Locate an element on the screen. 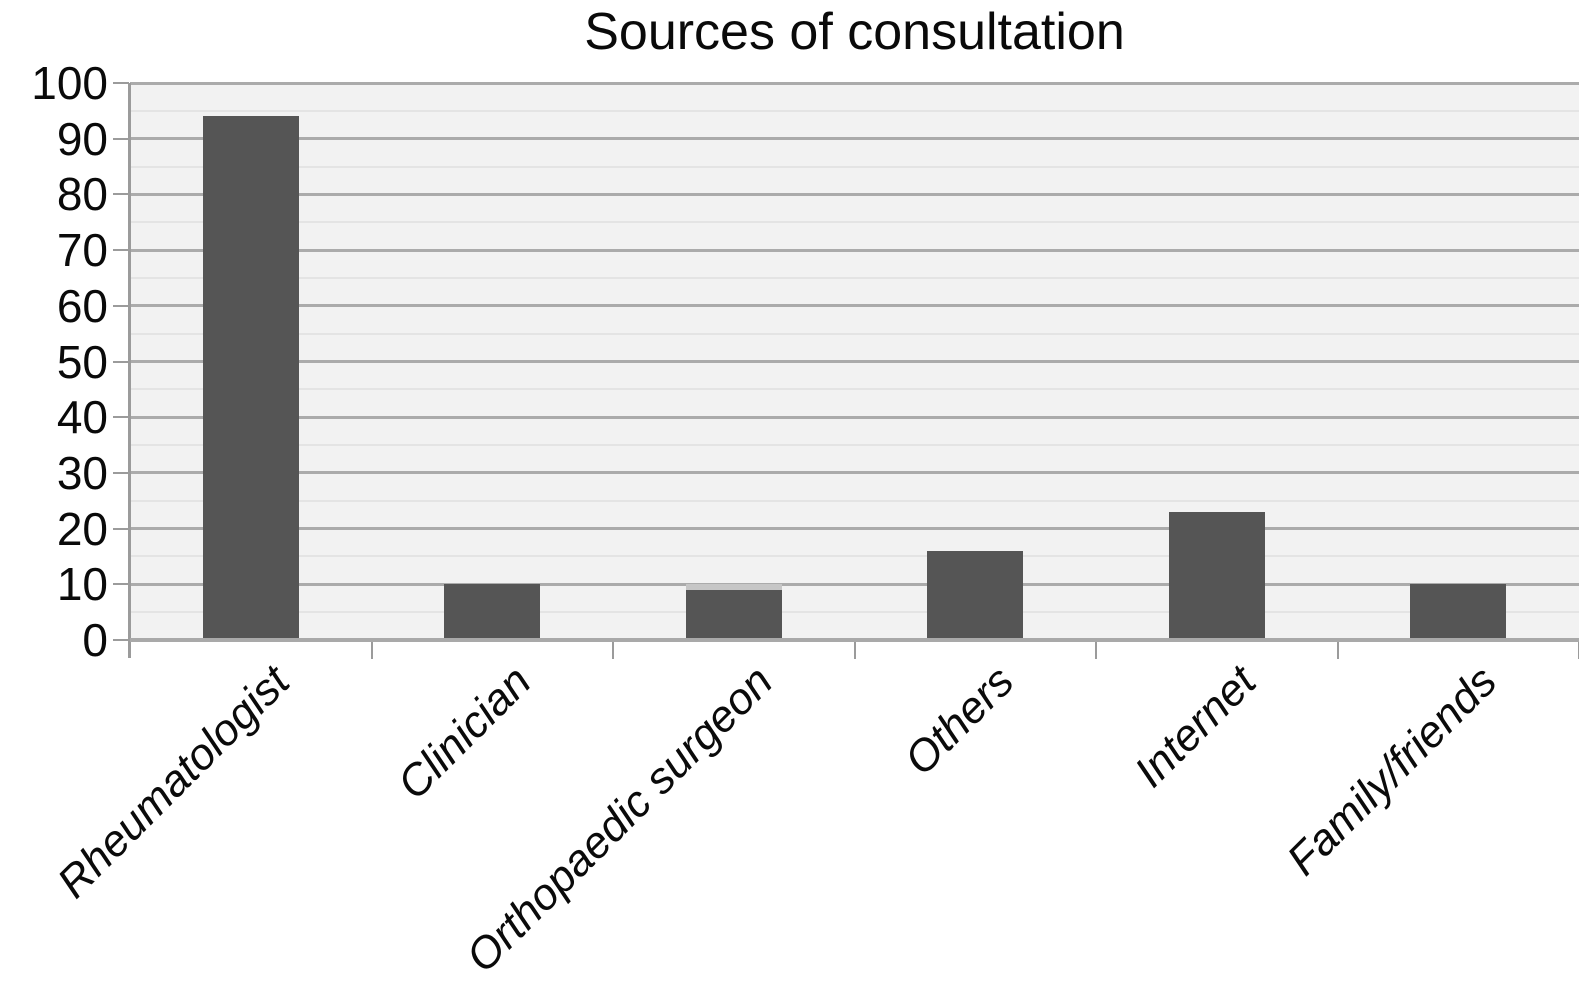  y-tick-label: 60 is located at coordinates (82, 305).